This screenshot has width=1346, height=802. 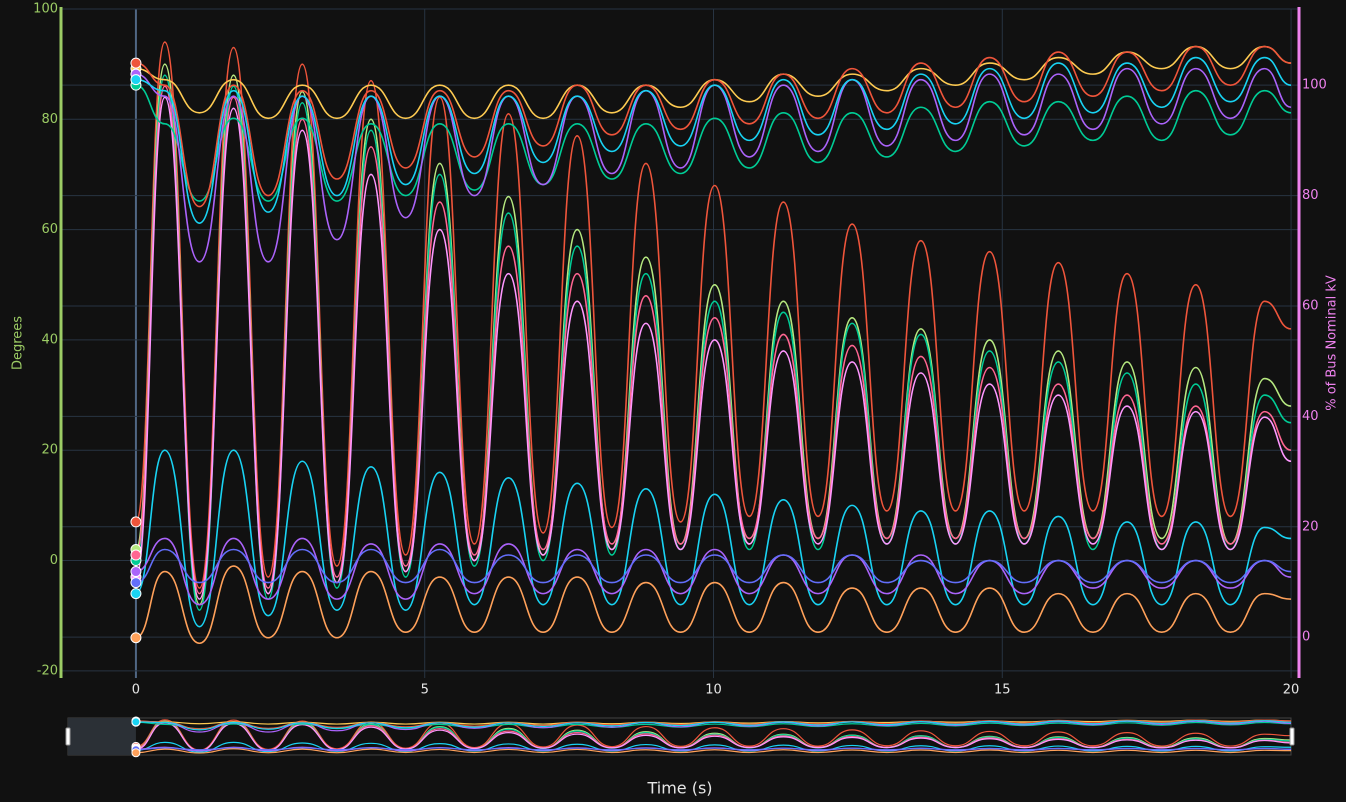 I want to click on y2-tick-label: 20, so click(x=1310, y=526).